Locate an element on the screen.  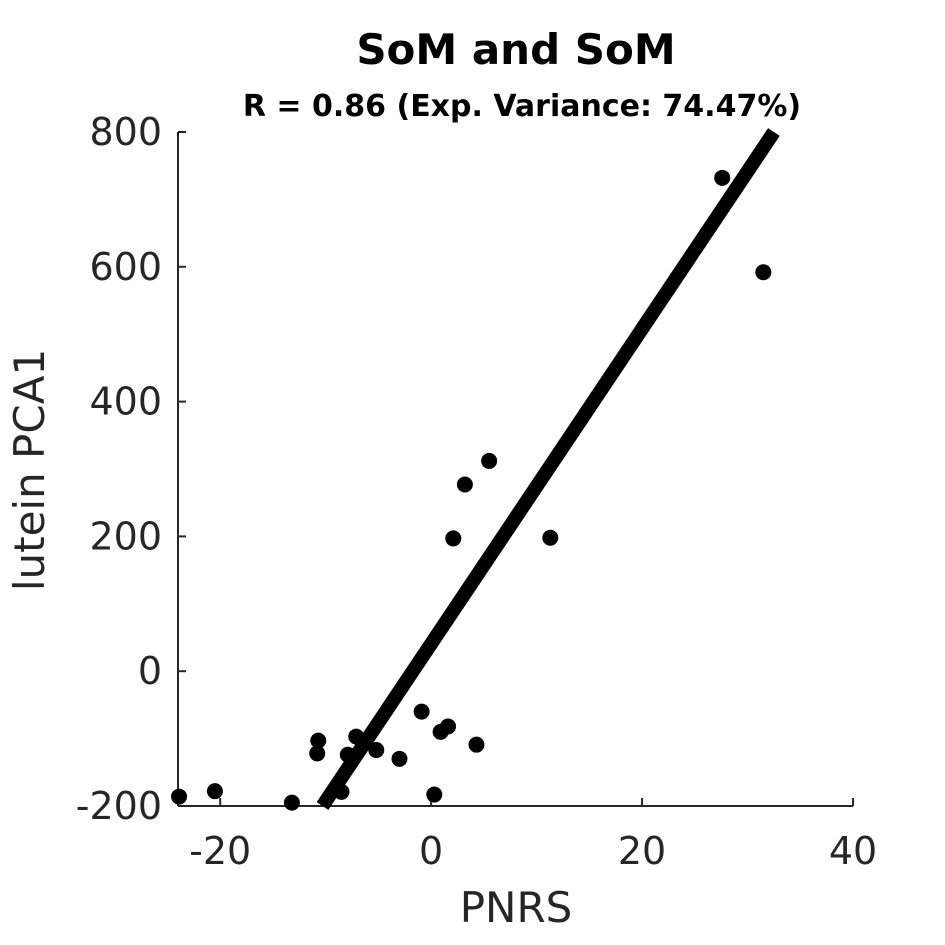
y-tick-label: 0 is located at coordinates (150, 671).